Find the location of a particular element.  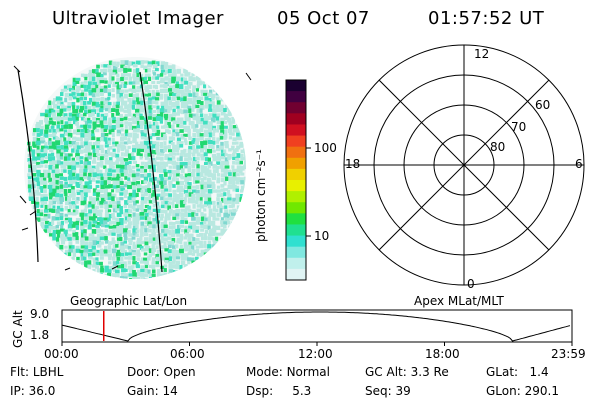

status-ip-label: IP: is located at coordinates (17, 391).